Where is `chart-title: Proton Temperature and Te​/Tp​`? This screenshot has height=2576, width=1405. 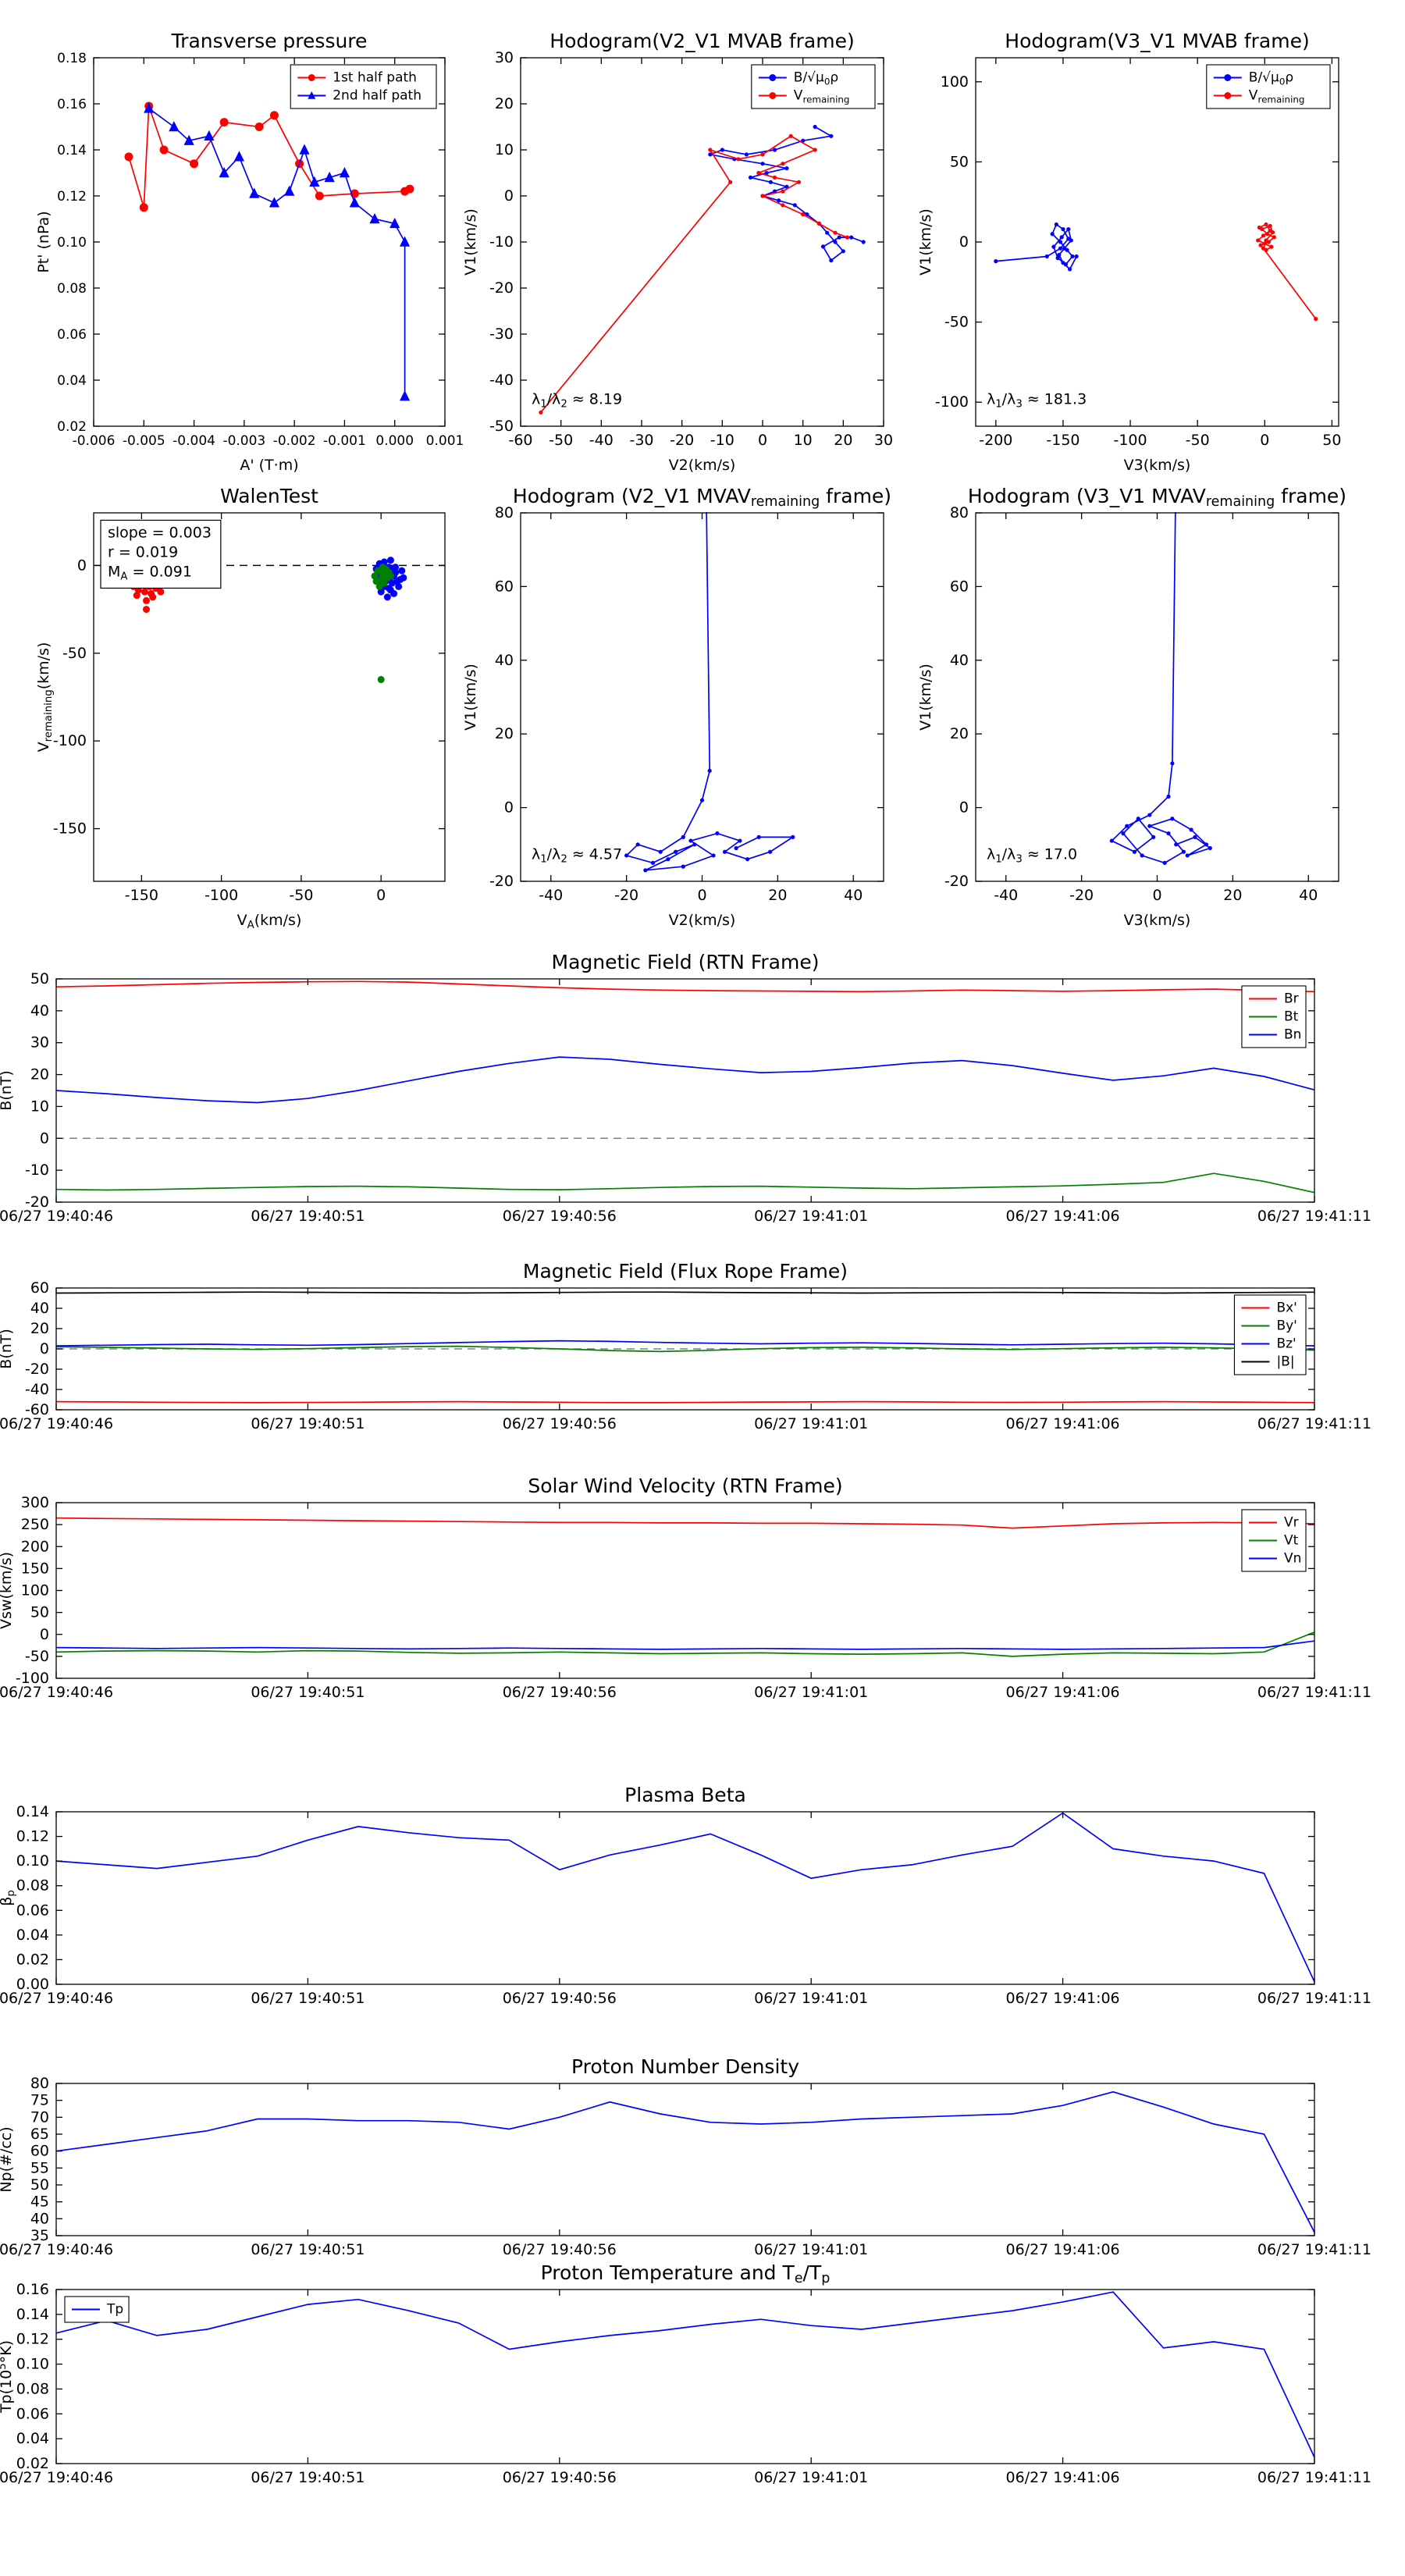
chart-title: Proton Temperature and Te​/Tp​ is located at coordinates (686, 2273).